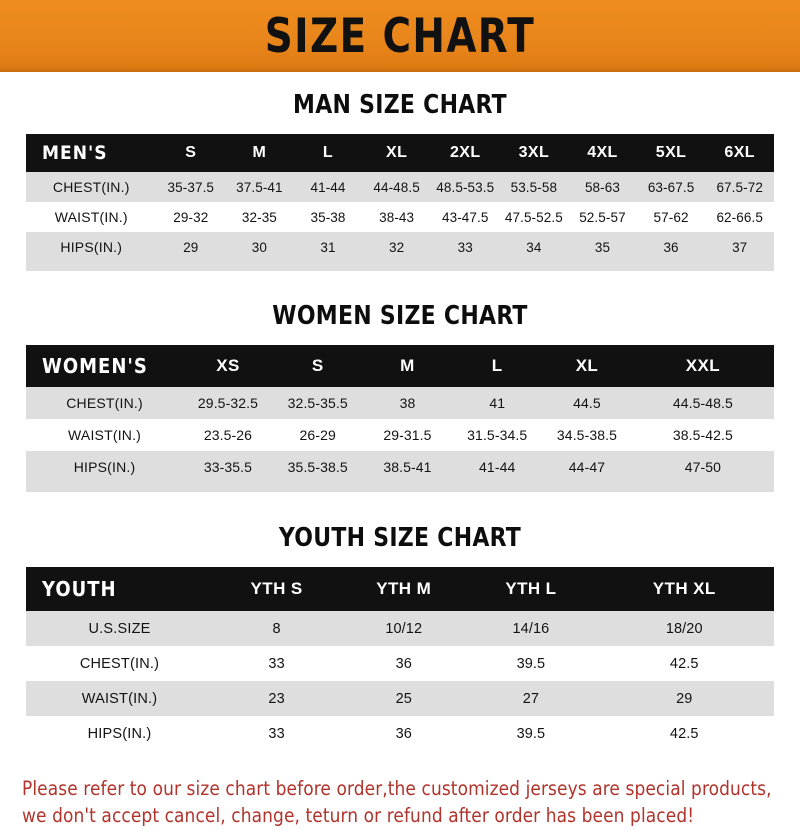 This screenshot has height=830, width=800. I want to click on women-waist-l: 31.5-34.5, so click(497, 435).